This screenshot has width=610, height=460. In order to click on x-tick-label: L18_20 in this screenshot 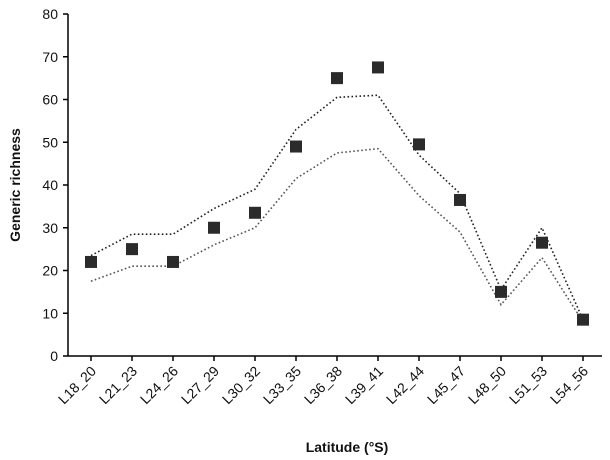, I will do `click(77, 385)`.